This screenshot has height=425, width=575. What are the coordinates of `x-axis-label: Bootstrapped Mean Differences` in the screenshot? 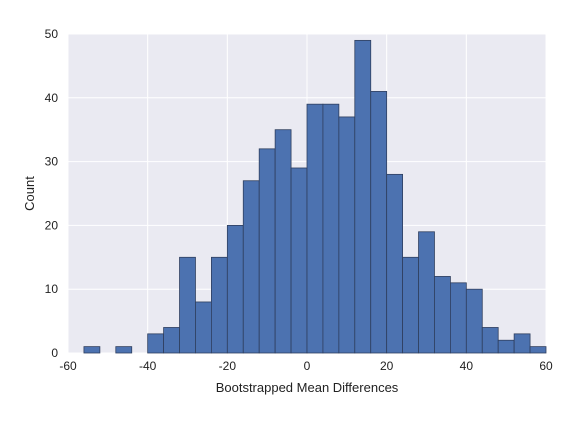 It's located at (307, 387).